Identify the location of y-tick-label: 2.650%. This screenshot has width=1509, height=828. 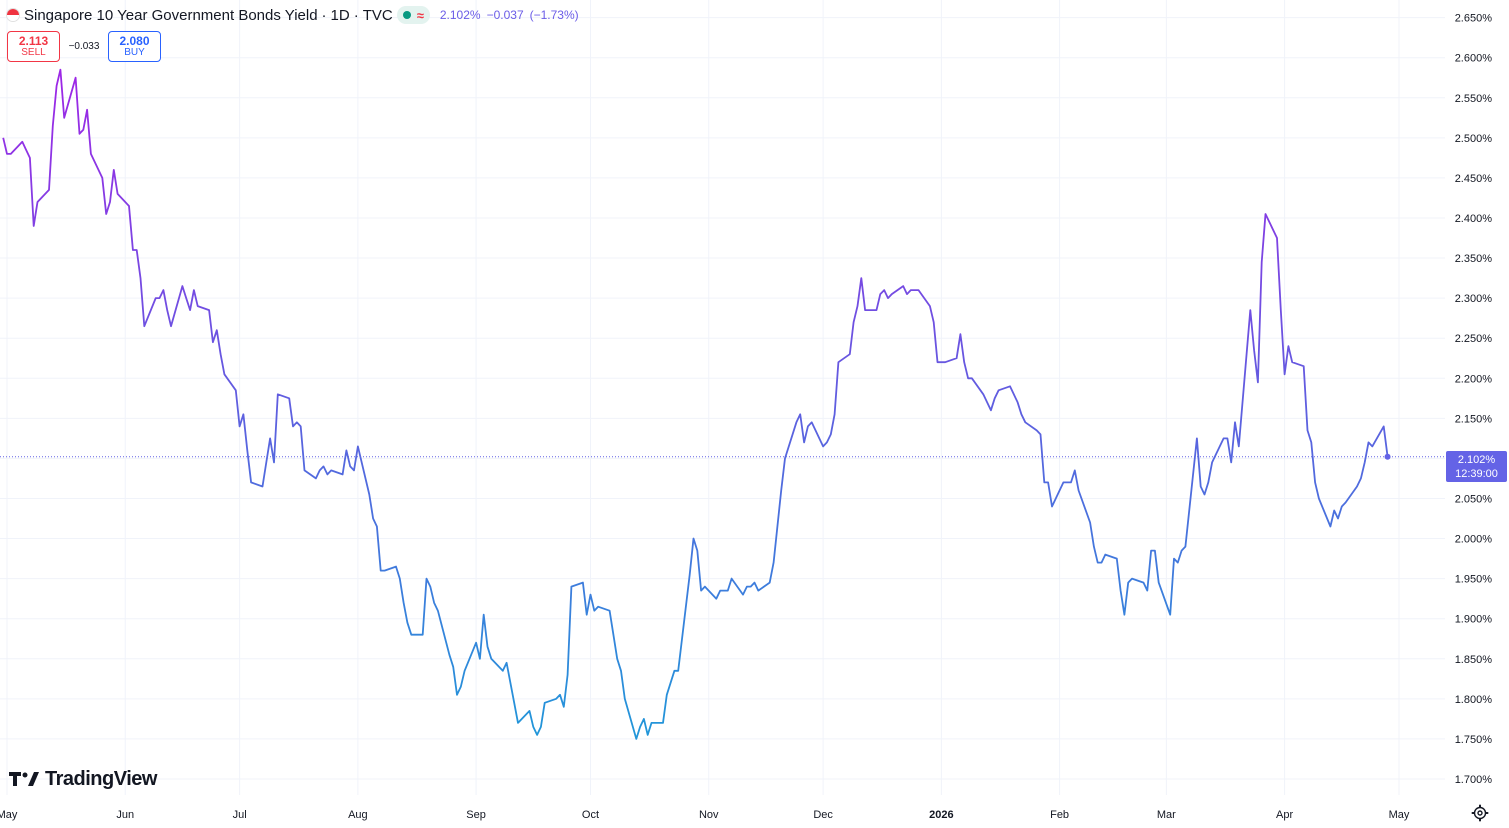
(1474, 19).